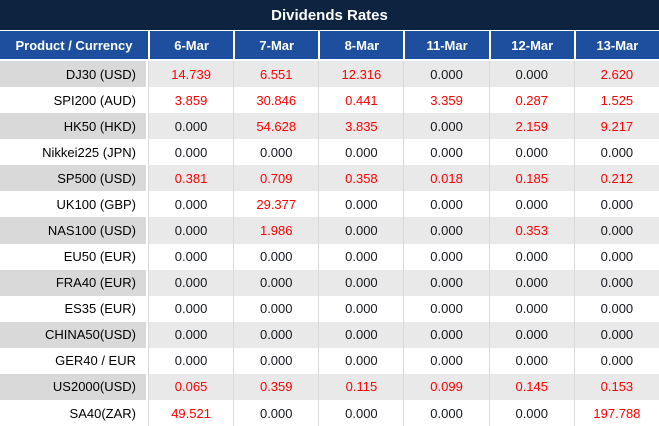  Describe the element at coordinates (275, 204) in the screenshot. I see `value-cell: 29.377` at that location.